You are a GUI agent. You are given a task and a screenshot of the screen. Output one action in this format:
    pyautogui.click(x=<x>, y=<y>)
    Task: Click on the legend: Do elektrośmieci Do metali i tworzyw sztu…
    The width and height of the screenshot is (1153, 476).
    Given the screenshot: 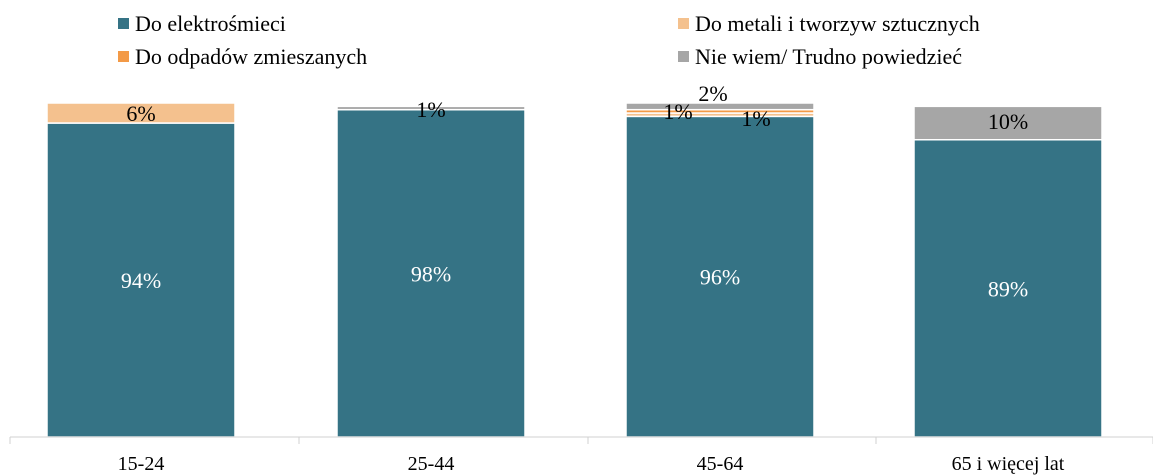 What is the action you would take?
    pyautogui.click(x=549, y=40)
    